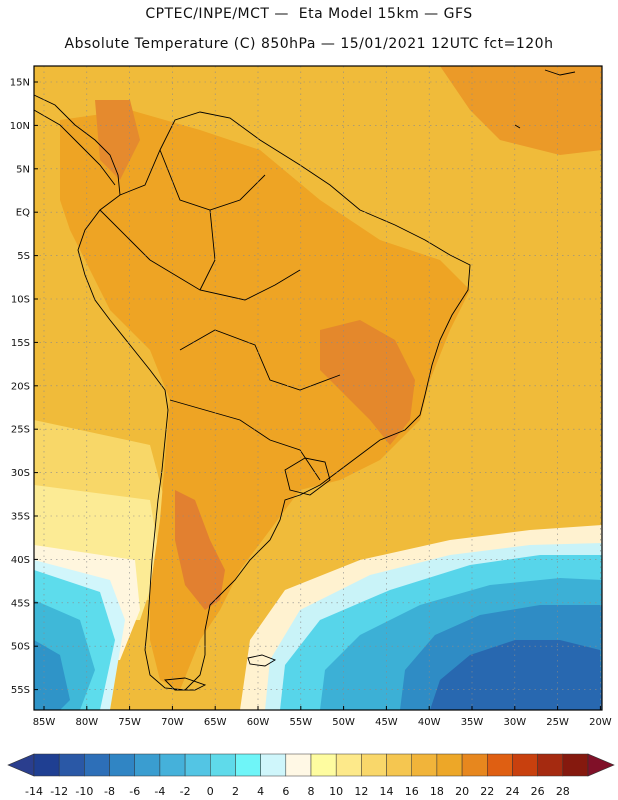 This screenshot has height=800, width=618. What do you see at coordinates (336, 791) in the screenshot?
I see `colorbar-label: 10` at bounding box center [336, 791].